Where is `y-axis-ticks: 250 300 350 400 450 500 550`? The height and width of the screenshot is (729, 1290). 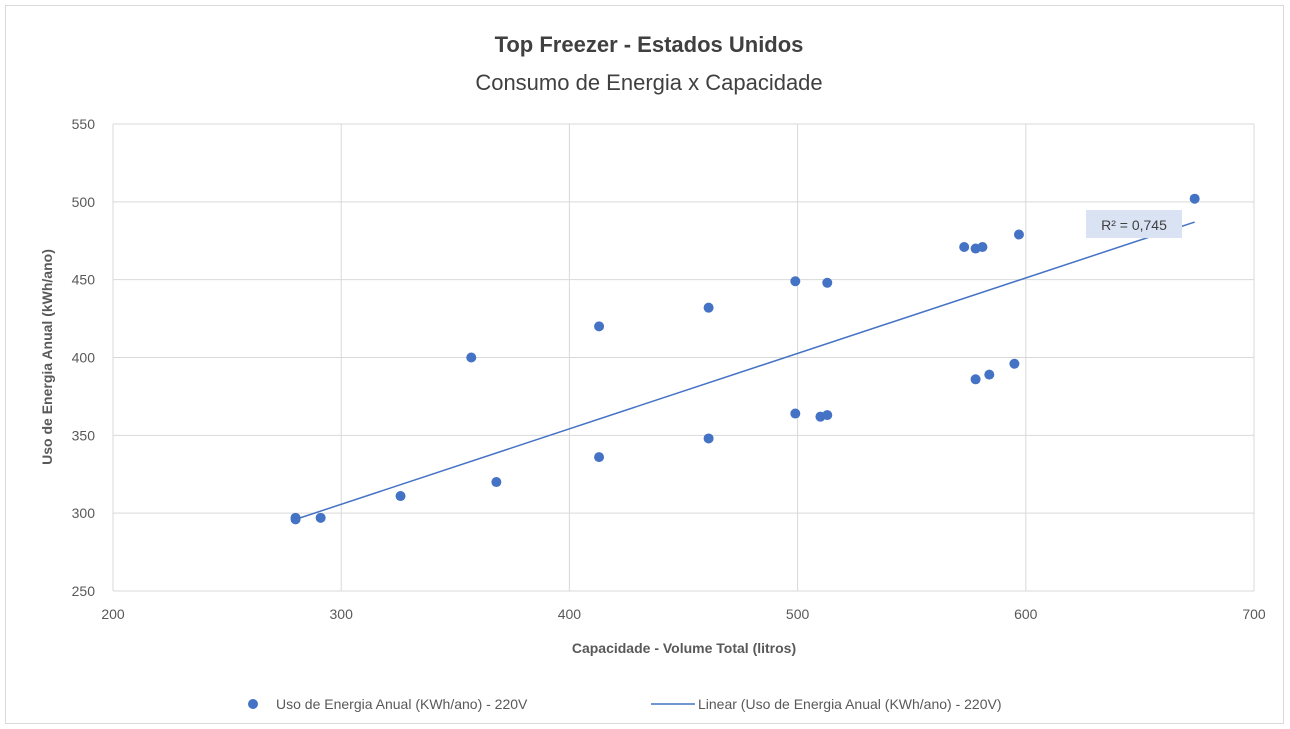
y-axis-ticks: 250 300 350 400 450 500 550 is located at coordinates (84, 357).